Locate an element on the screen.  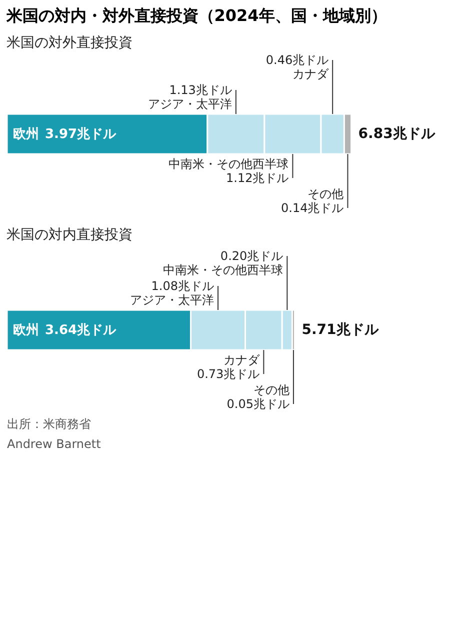
data-label: 1.12兆ドル is located at coordinates (257, 178).